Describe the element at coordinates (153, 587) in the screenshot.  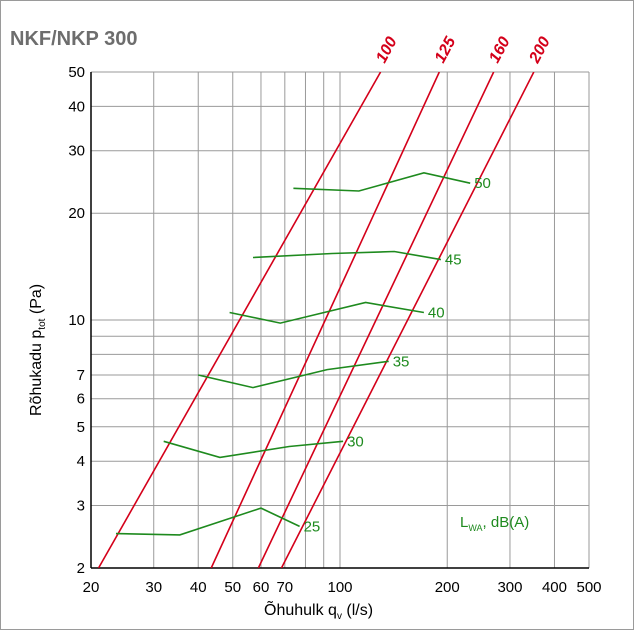
I see `x-tick-label: 30` at that location.